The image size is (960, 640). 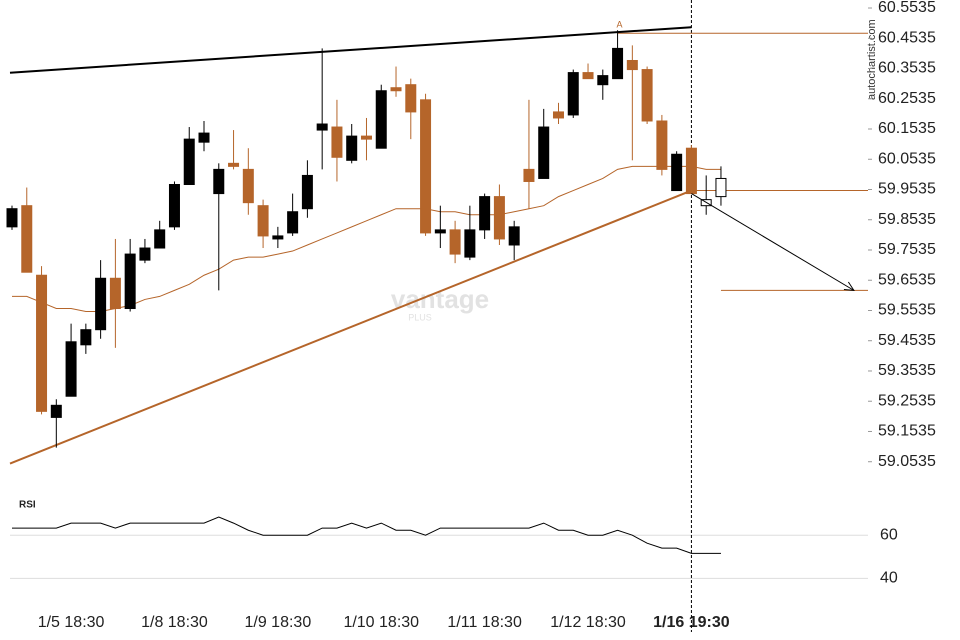 I want to click on rsi-label: RSI, so click(x=27, y=505).